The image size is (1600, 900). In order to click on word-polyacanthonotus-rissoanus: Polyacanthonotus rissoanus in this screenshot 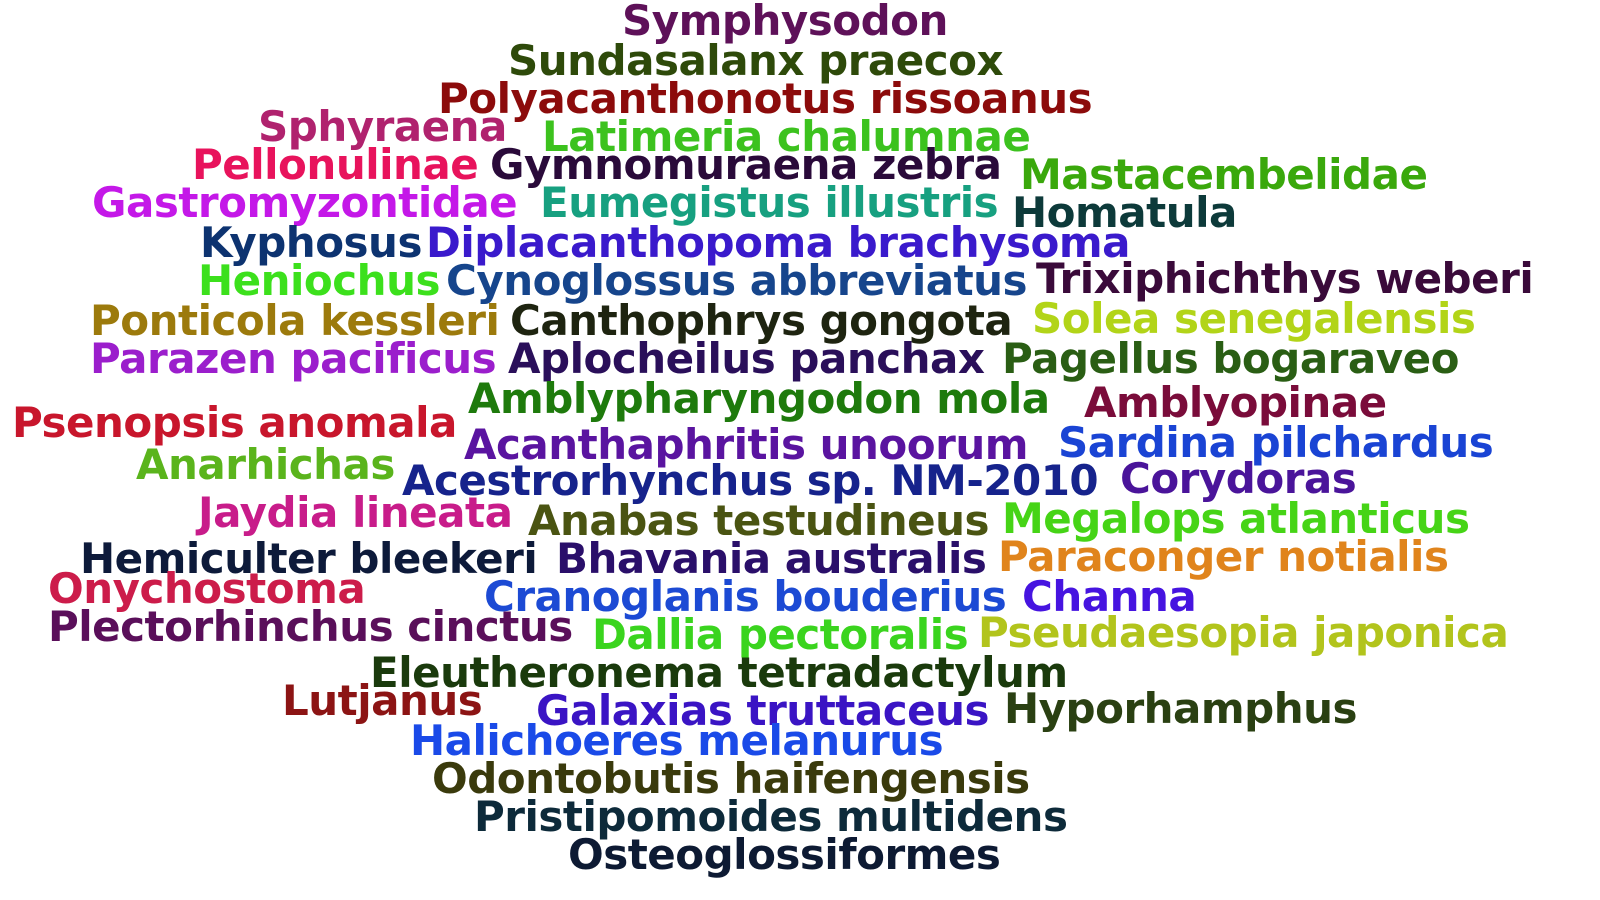, I will do `click(765, 98)`.